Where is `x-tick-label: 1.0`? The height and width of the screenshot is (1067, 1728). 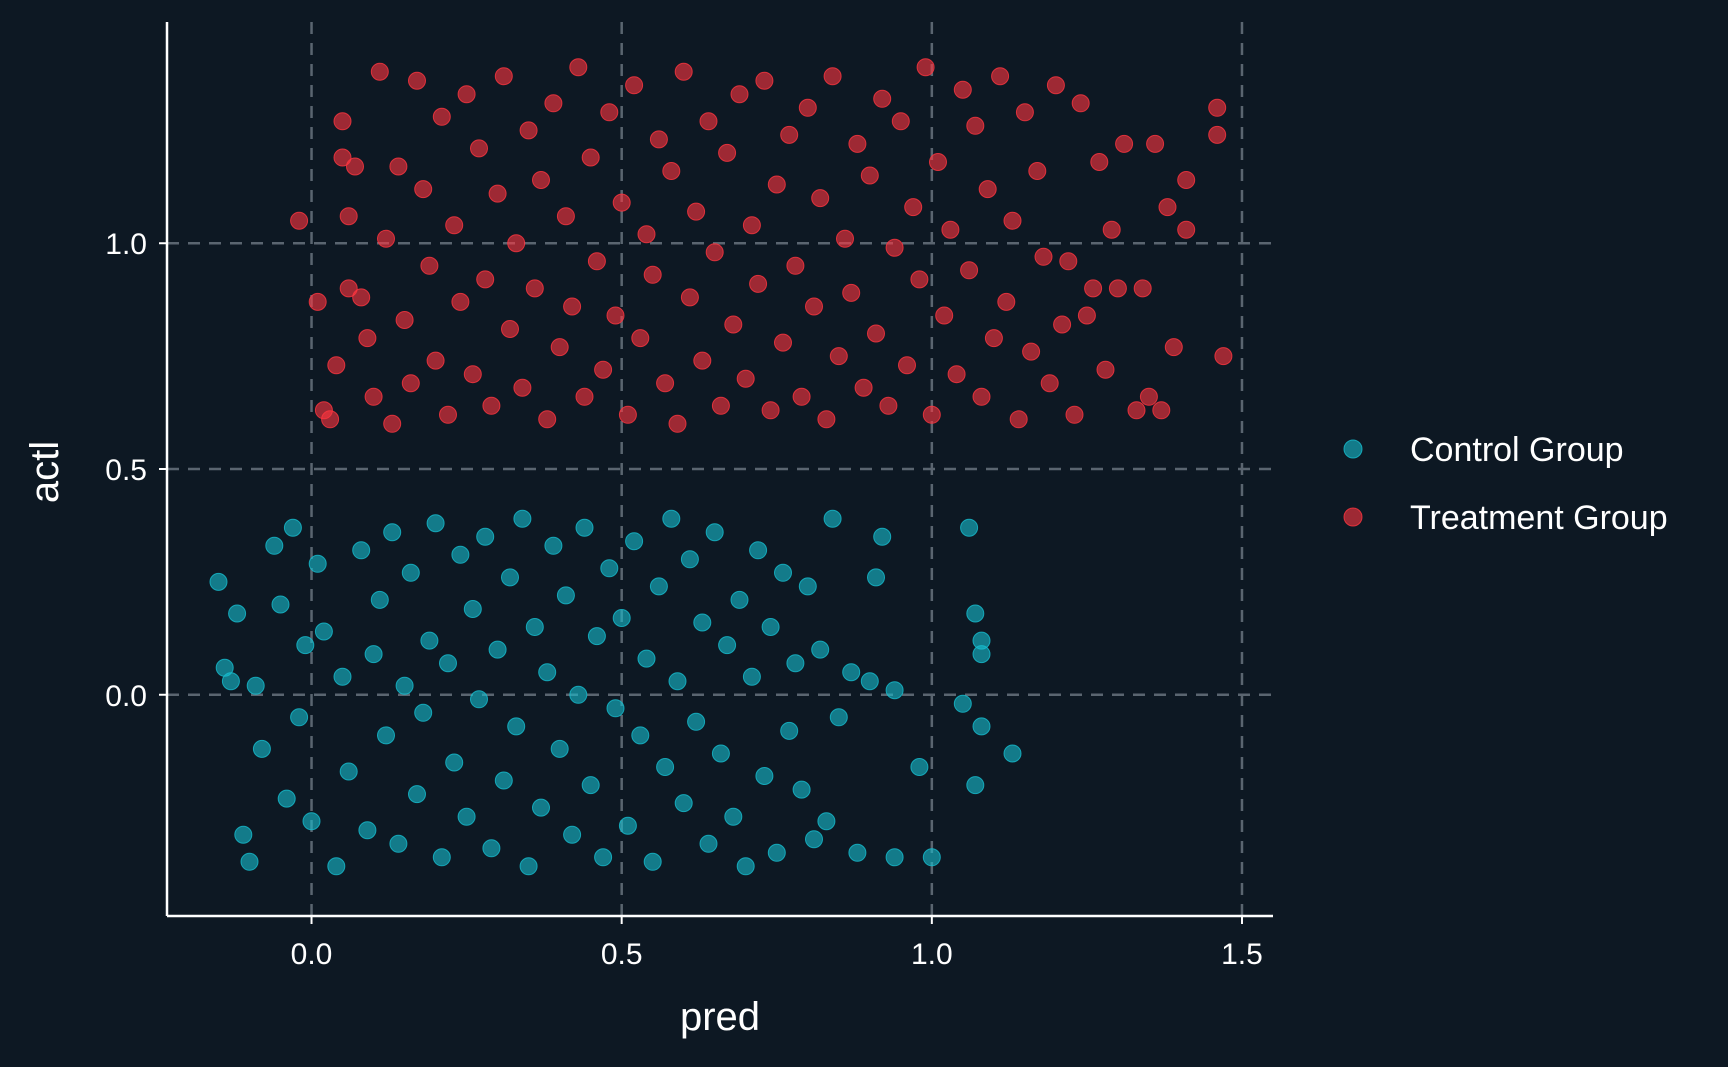 x-tick-label: 1.0 is located at coordinates (932, 954).